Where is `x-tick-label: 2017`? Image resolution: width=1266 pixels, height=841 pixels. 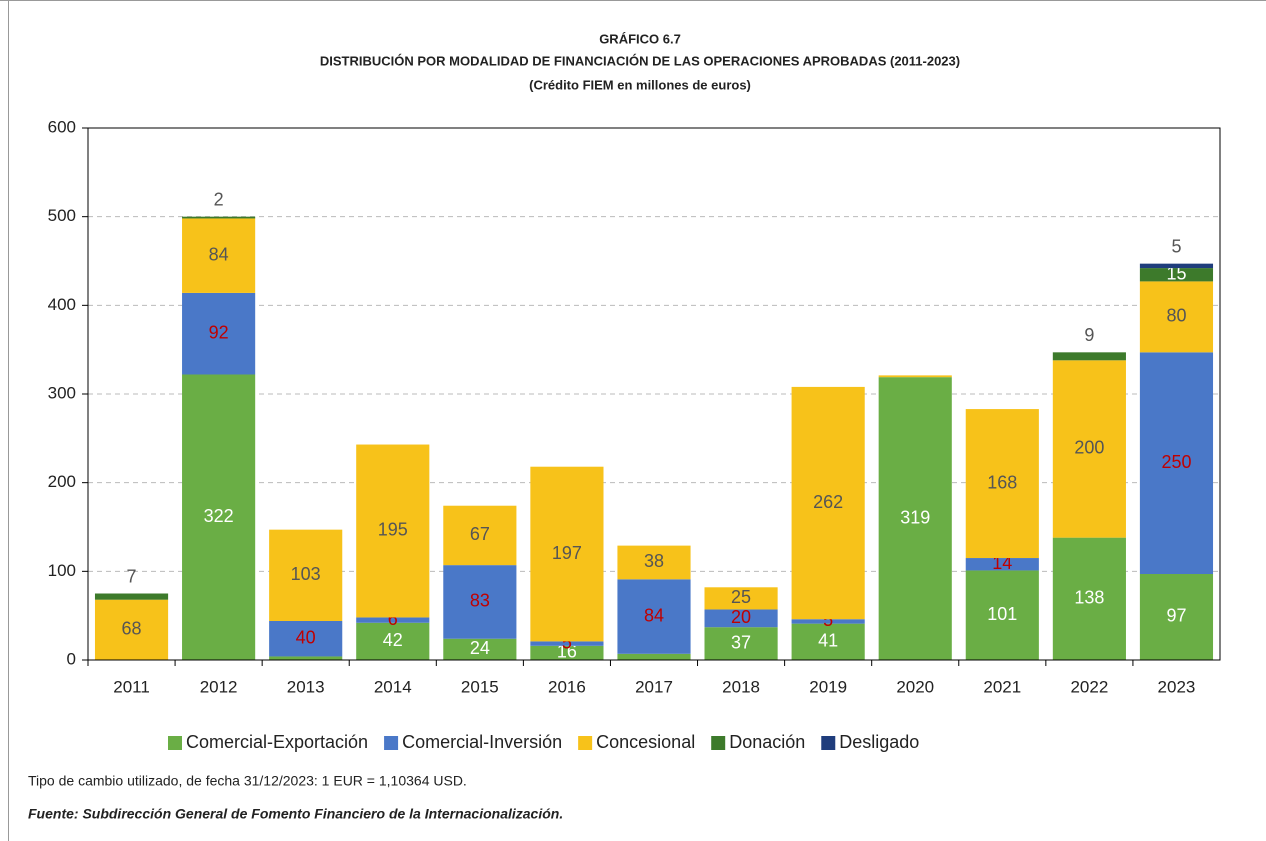
x-tick-label: 2017 is located at coordinates (654, 686).